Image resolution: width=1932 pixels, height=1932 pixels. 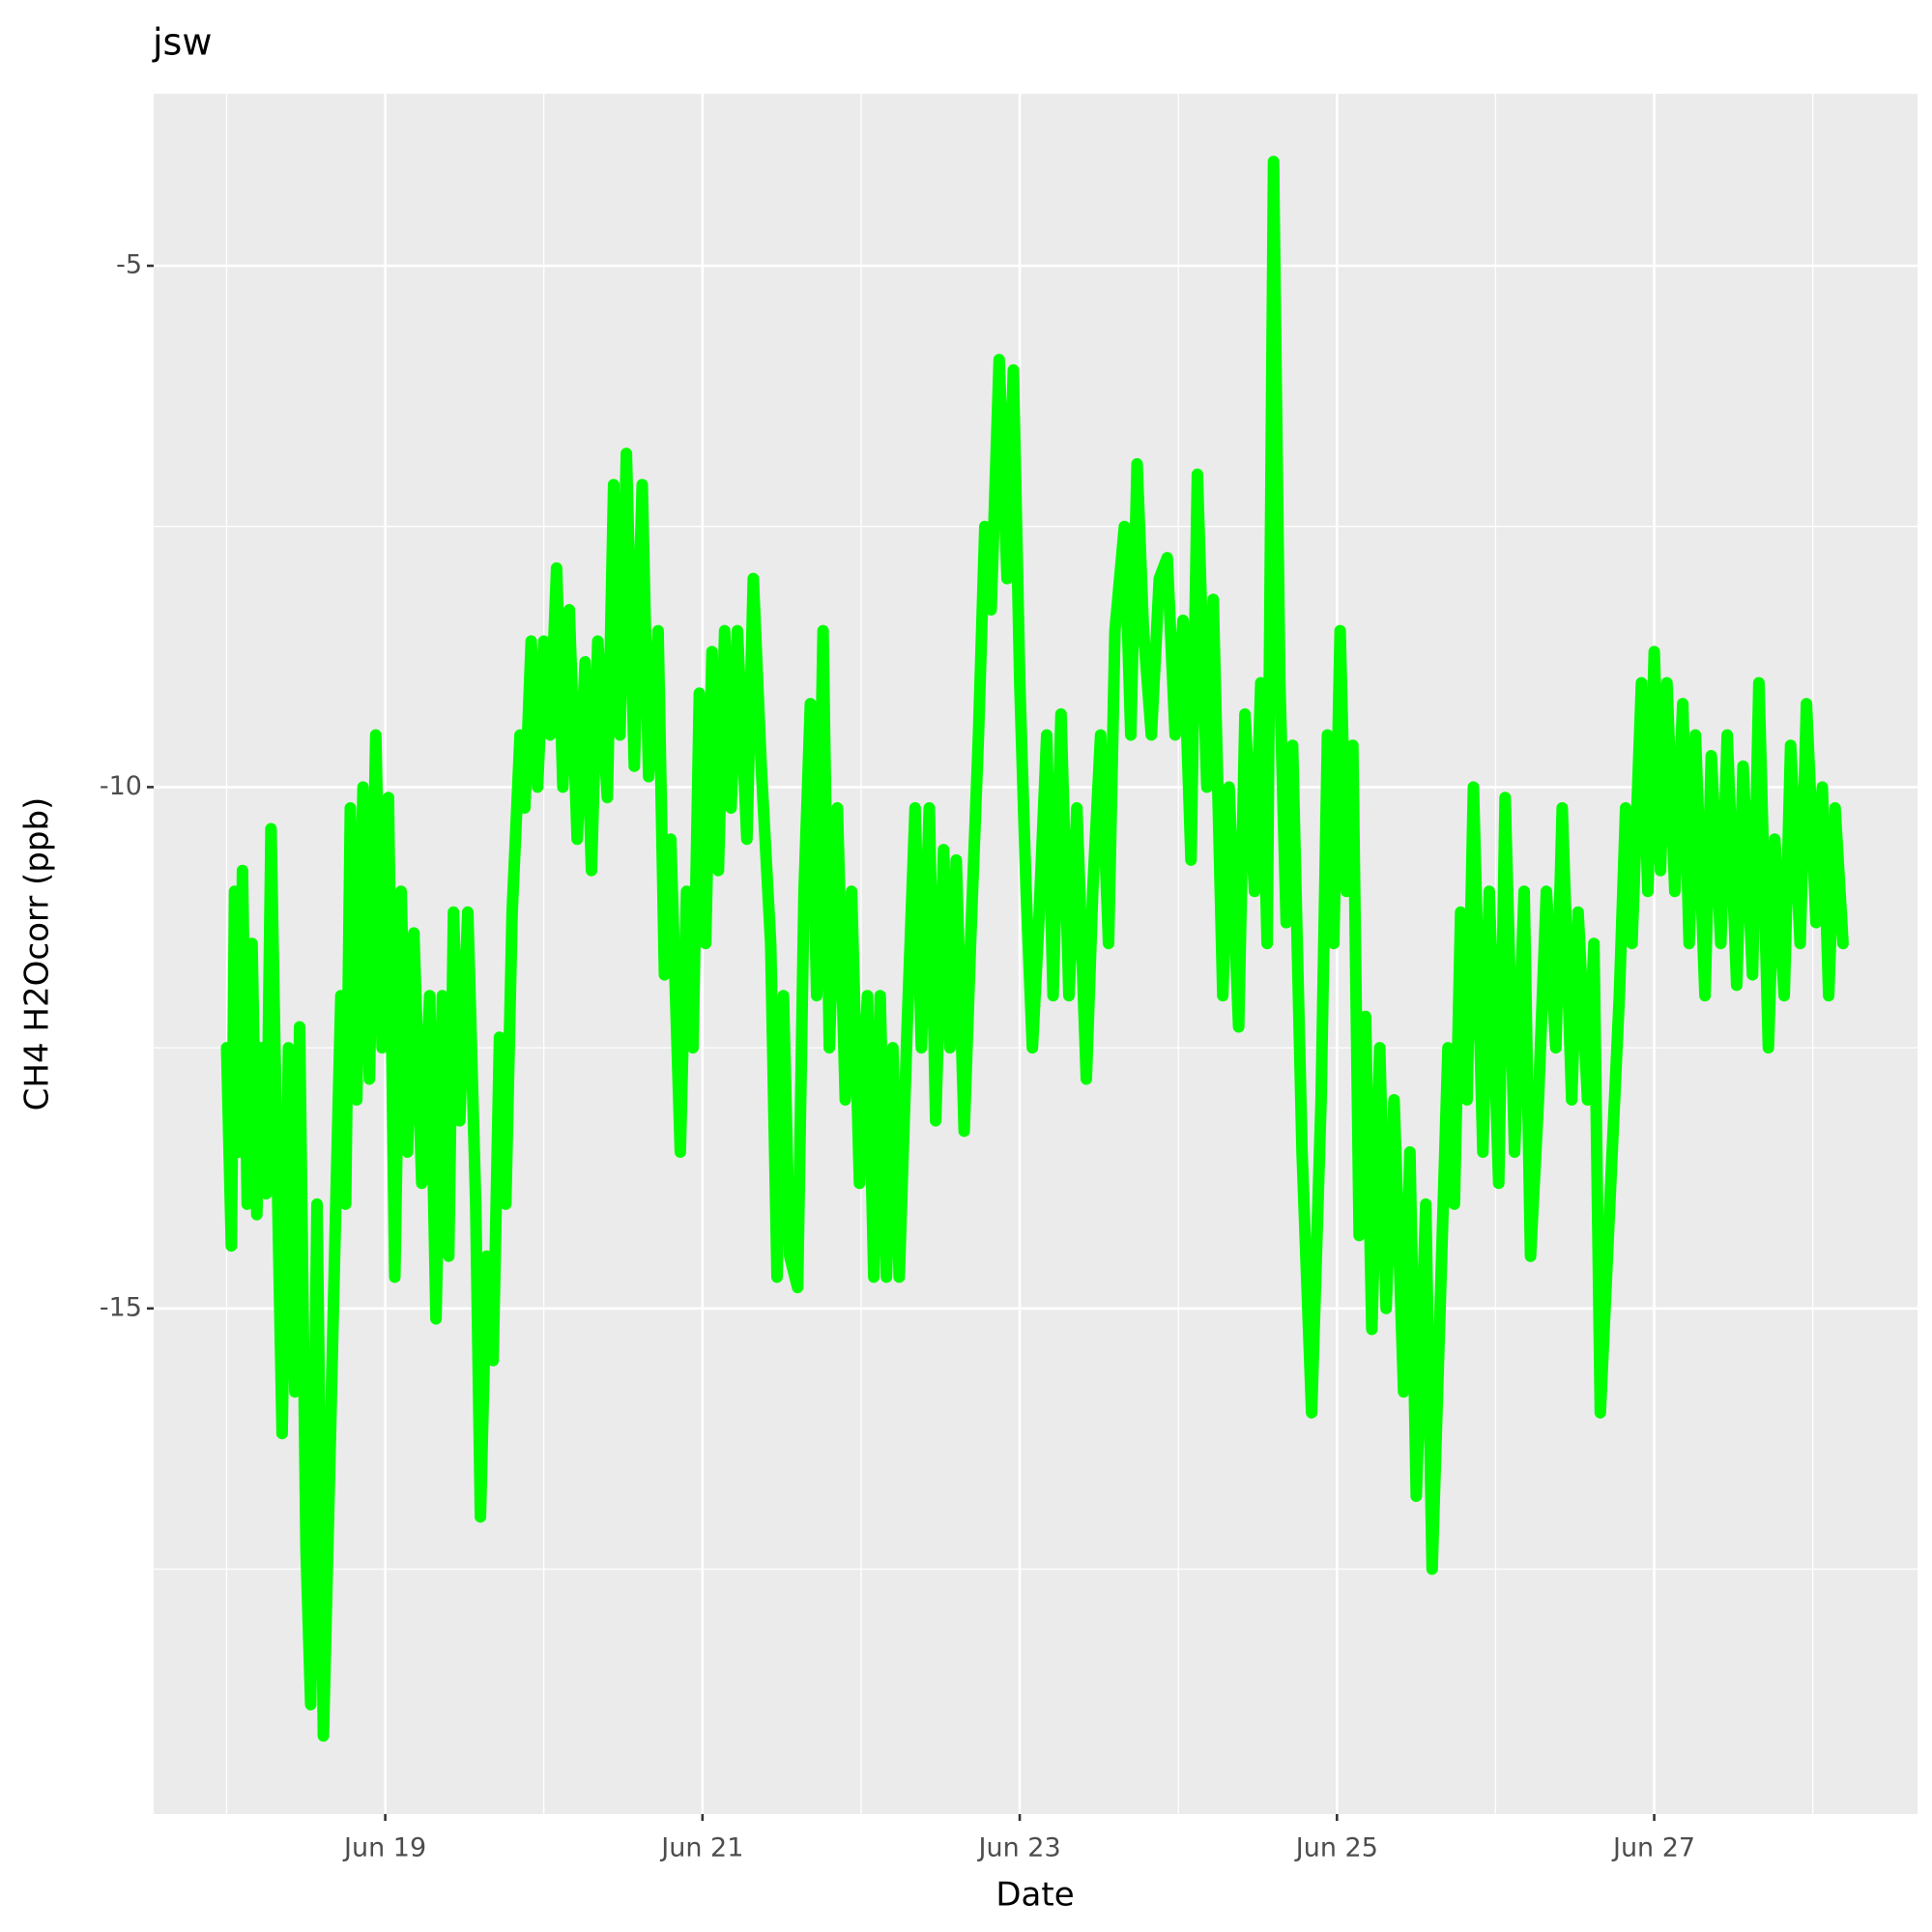 What do you see at coordinates (37, 954) in the screenshot?
I see `y-axis-title: CH4 H2Ocorr (ppb)` at bounding box center [37, 954].